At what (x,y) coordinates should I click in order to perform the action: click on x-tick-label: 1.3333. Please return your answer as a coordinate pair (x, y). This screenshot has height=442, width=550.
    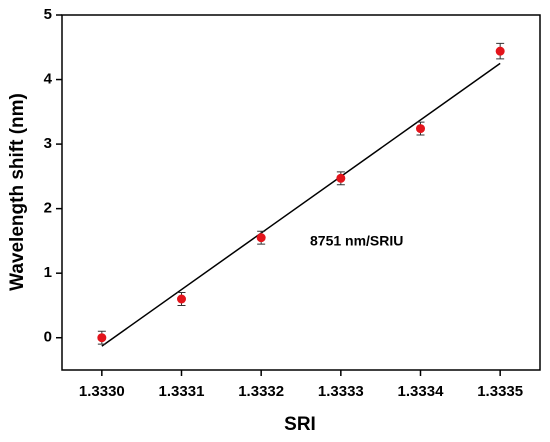
    Looking at the image, I should click on (341, 391).